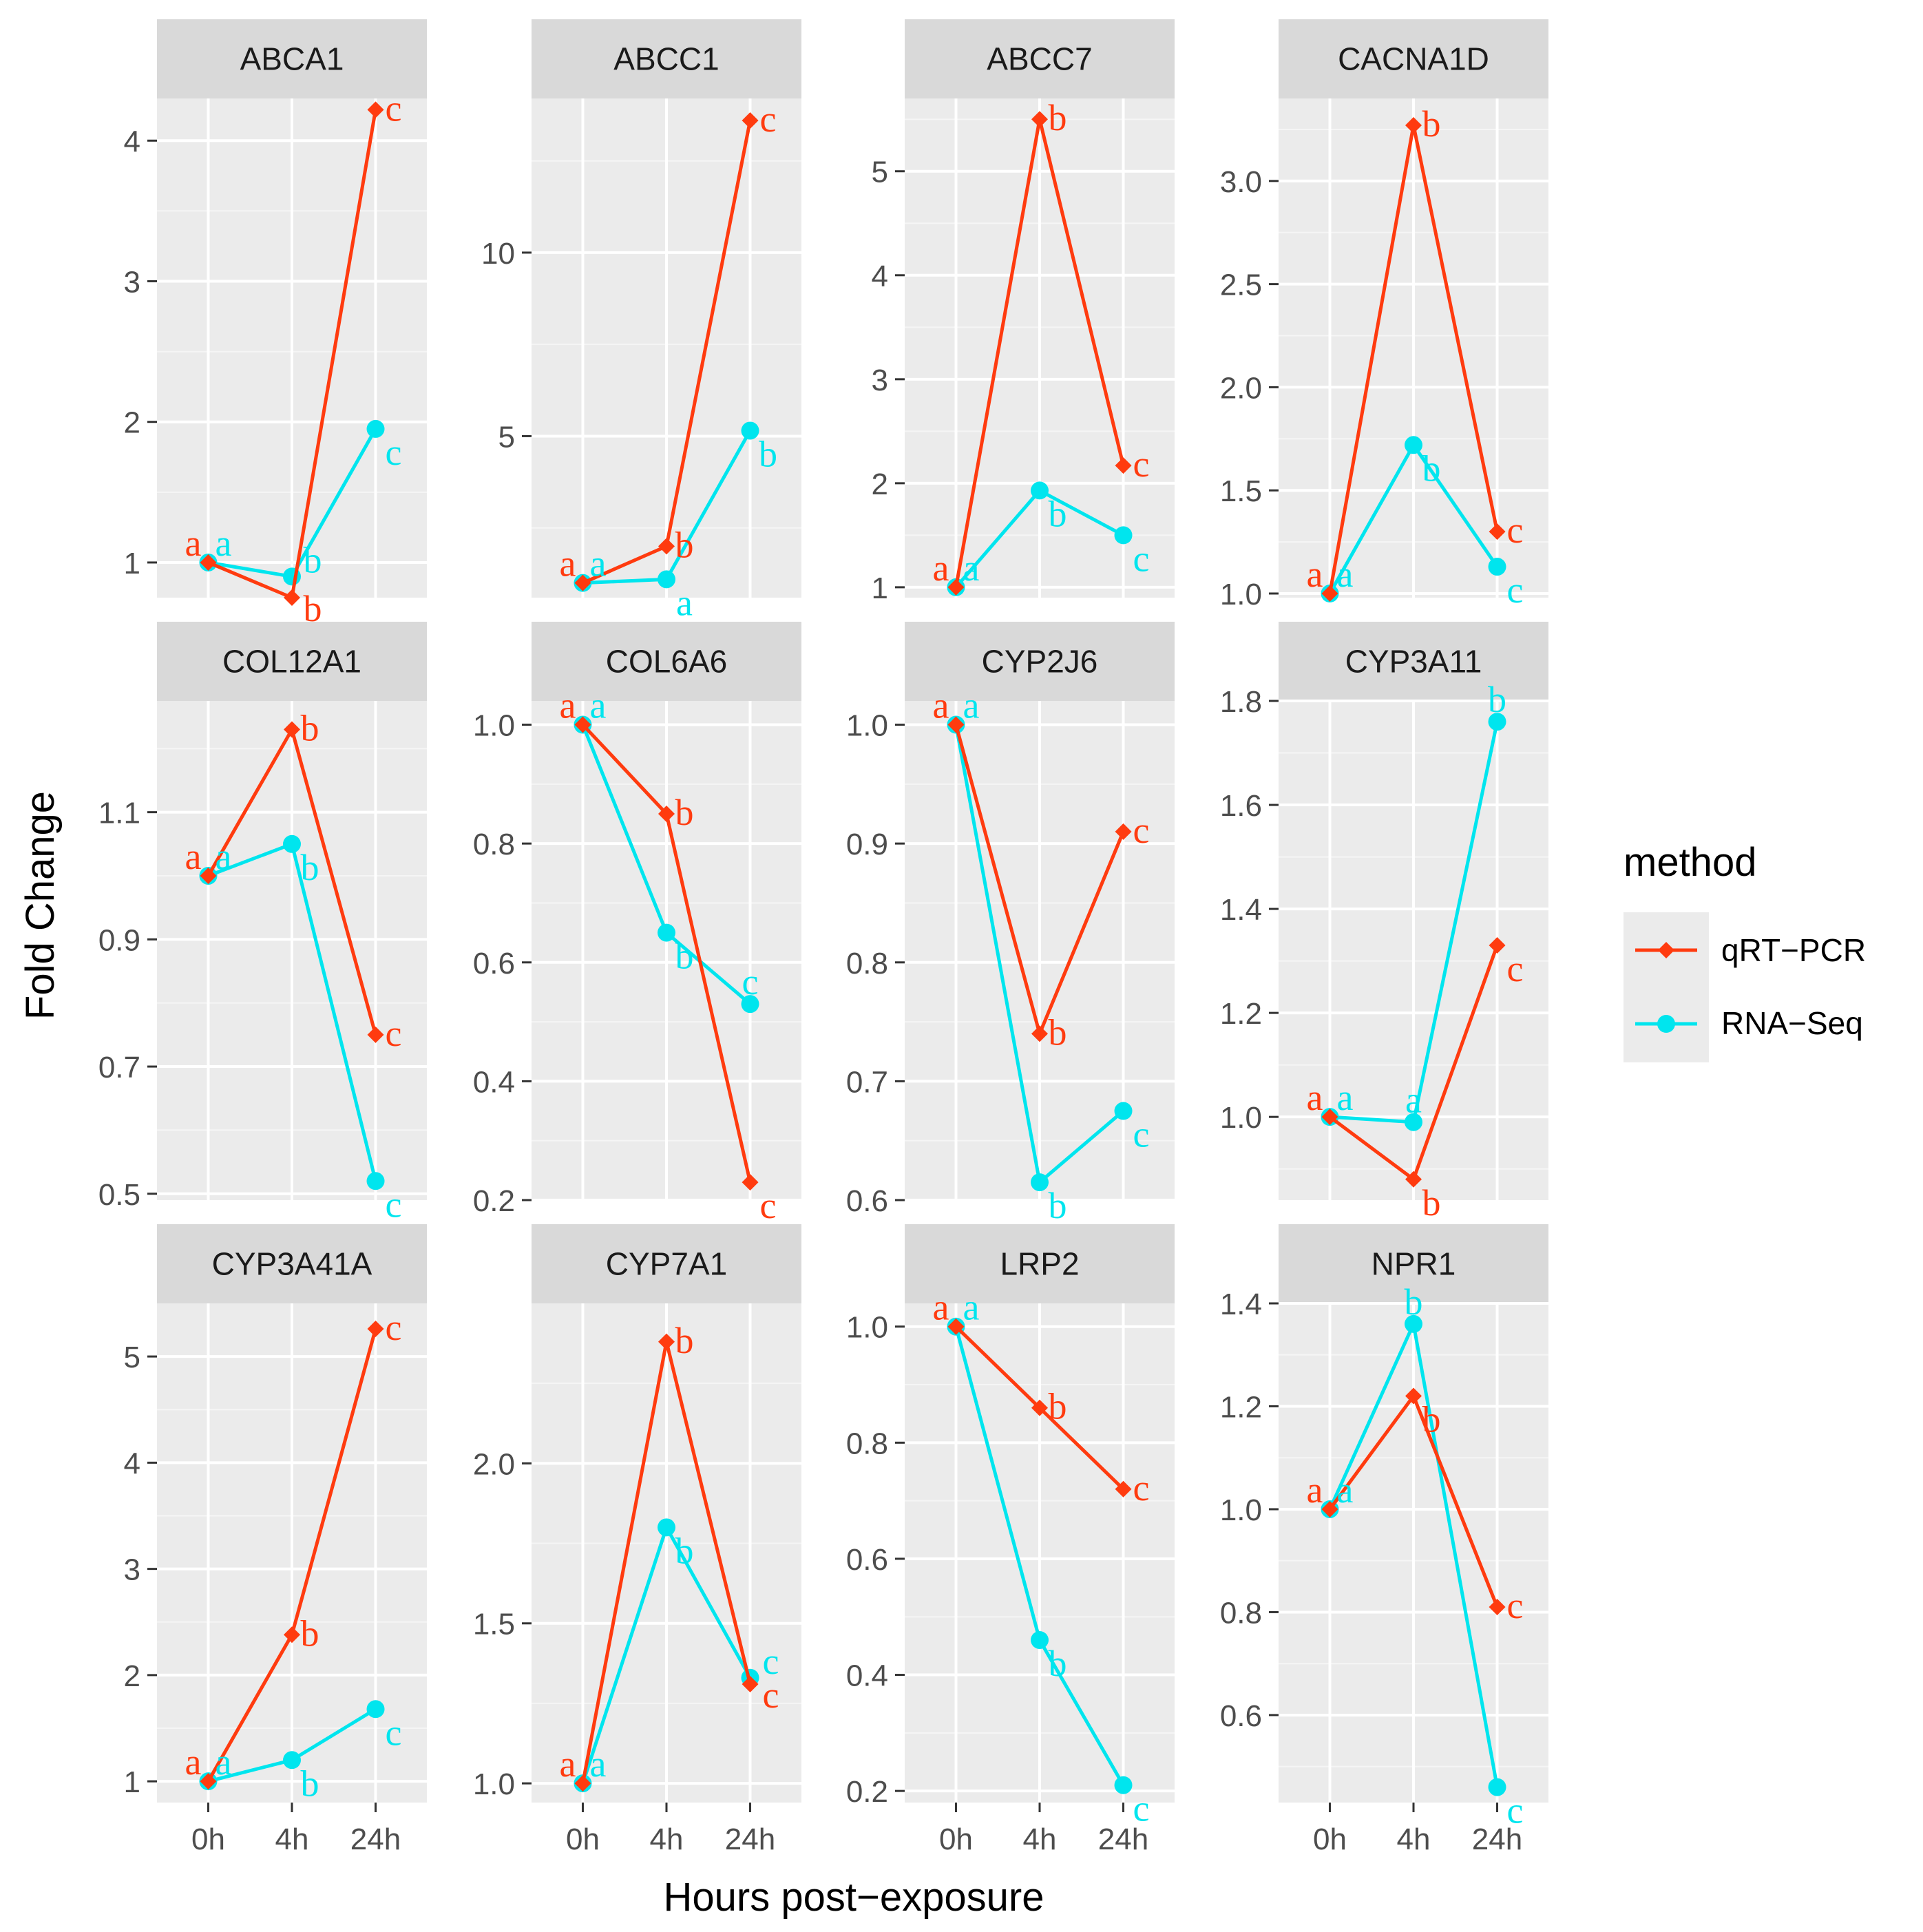  What do you see at coordinates (119, 940) in the screenshot?
I see `y-tick-label: 0.9` at bounding box center [119, 940].